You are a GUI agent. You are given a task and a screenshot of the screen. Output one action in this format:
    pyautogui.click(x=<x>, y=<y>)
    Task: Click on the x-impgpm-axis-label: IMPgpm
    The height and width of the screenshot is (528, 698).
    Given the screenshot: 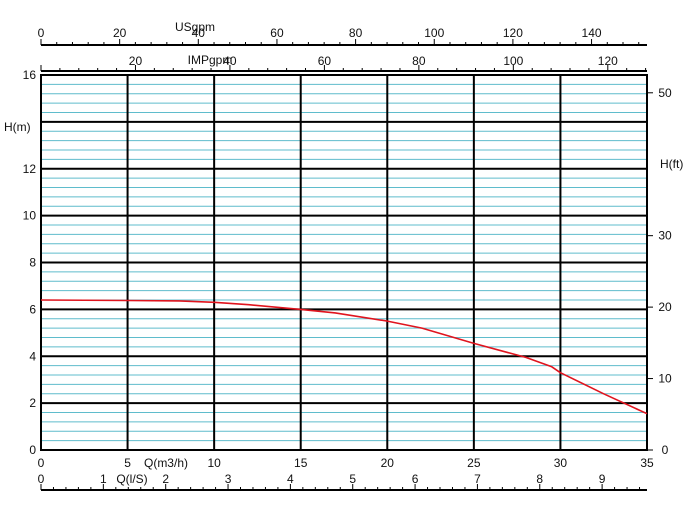 What is the action you would take?
    pyautogui.click(x=210, y=60)
    